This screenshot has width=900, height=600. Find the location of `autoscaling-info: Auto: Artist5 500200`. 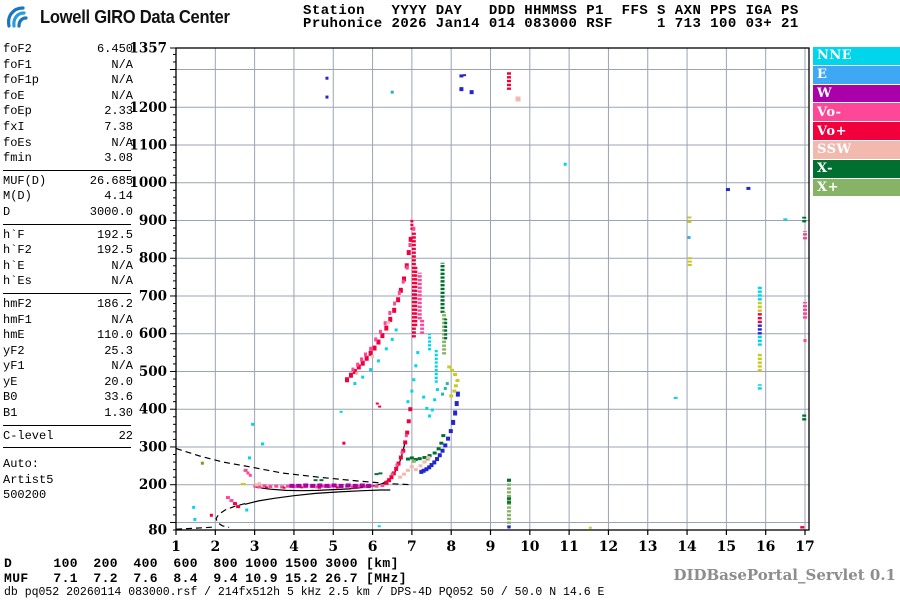

autoscaling-info: Auto: Artist5 500200 is located at coordinates (68, 480).